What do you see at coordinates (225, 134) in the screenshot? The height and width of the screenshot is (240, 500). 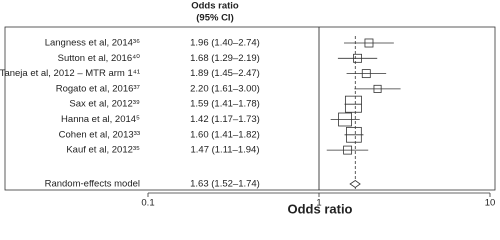 I see `estimate-text: 1.60 (1.41–1.82)` at bounding box center [225, 134].